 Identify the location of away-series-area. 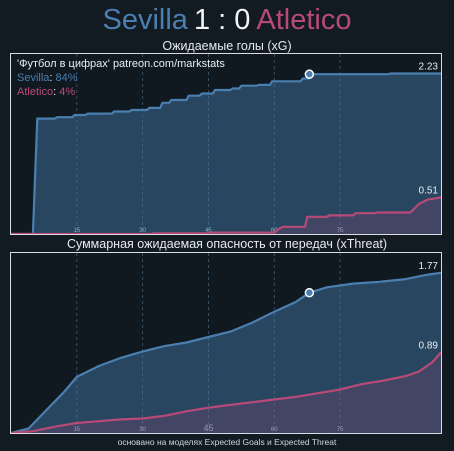
(226, 215).